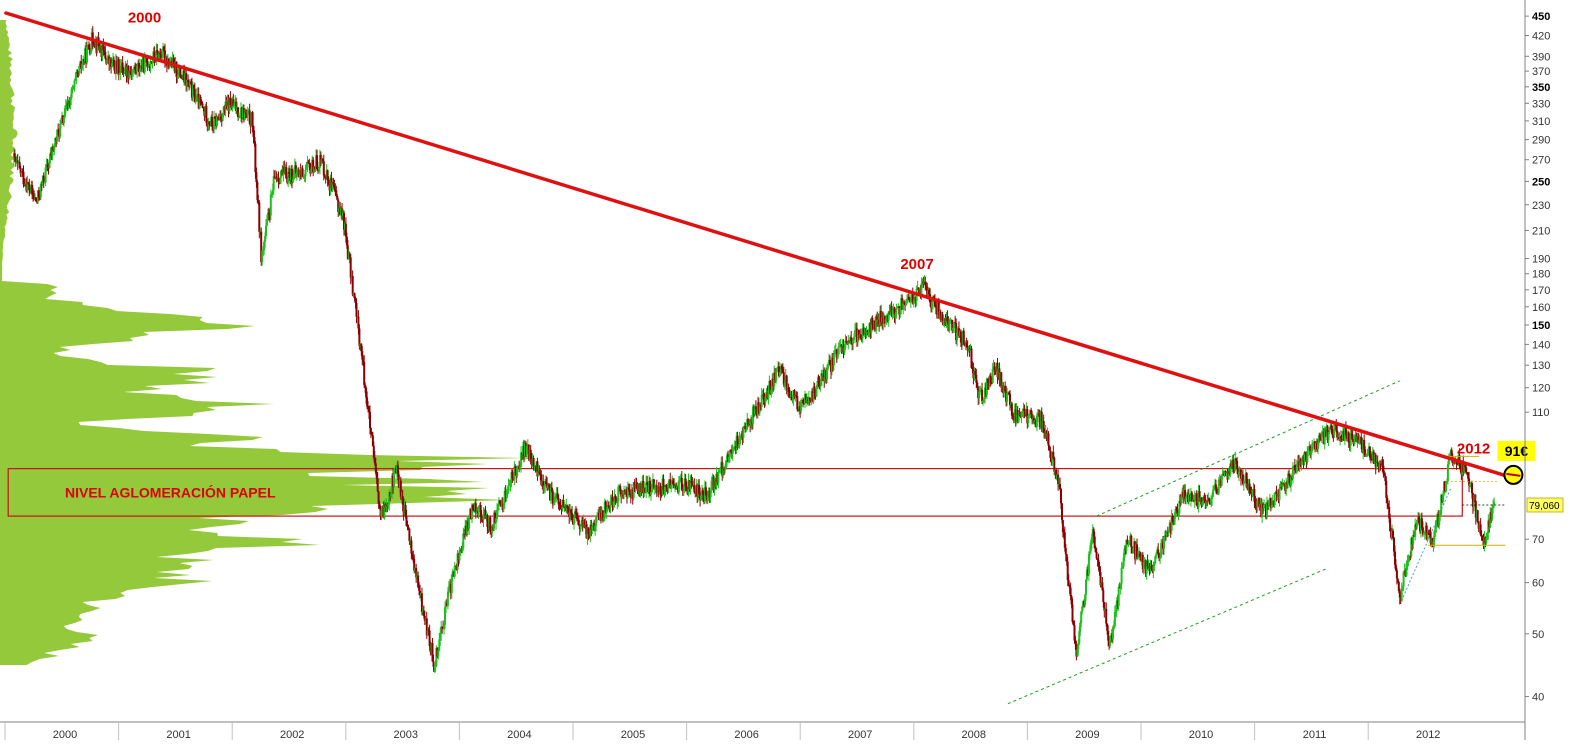 The height and width of the screenshot is (755, 1593). What do you see at coordinates (1541, 57) in the screenshot?
I see `y-tick-label: 390` at bounding box center [1541, 57].